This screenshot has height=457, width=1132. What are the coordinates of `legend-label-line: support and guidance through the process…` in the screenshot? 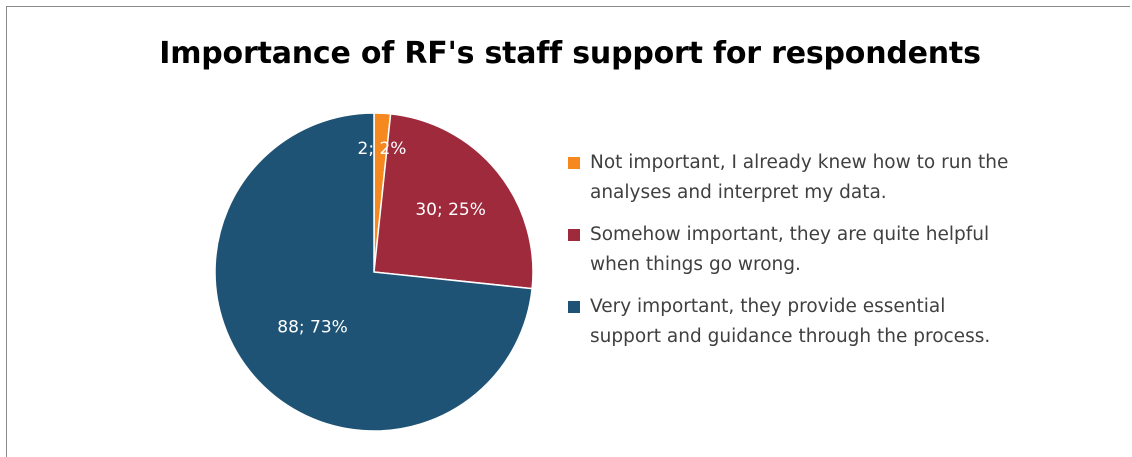 It's located at (790, 336).